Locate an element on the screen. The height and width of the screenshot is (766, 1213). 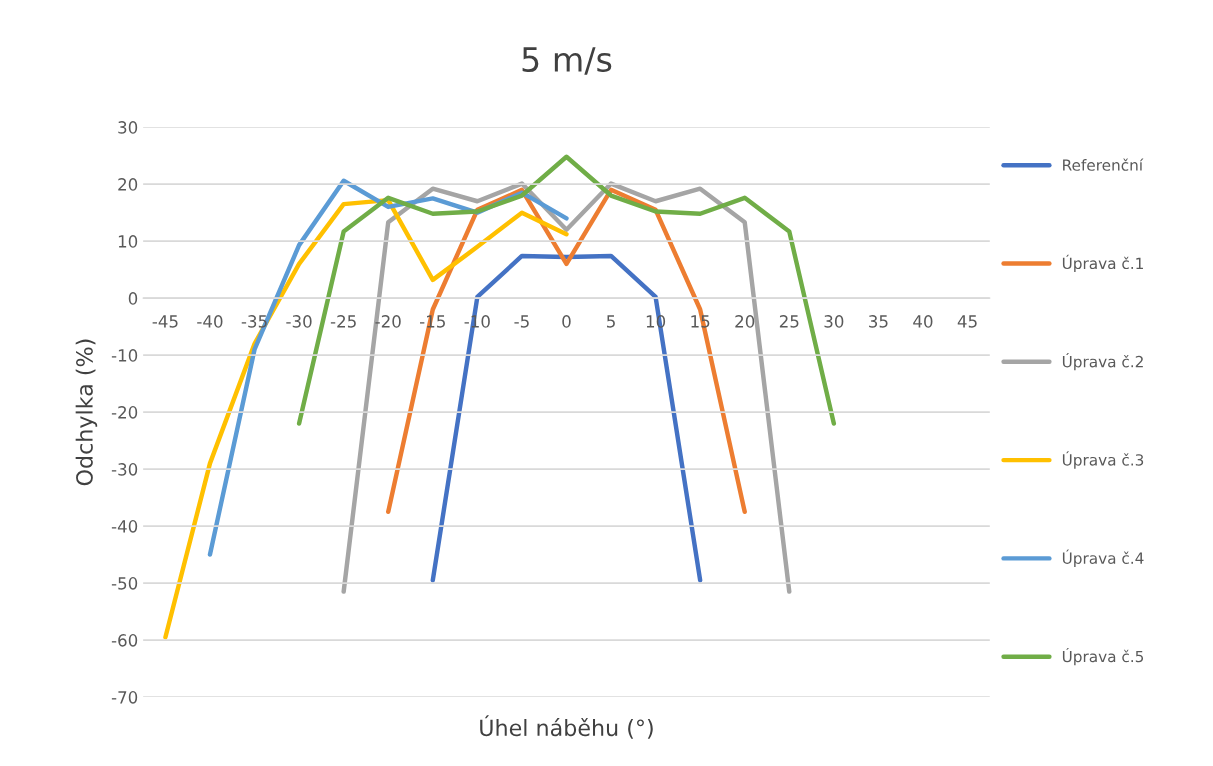
x-tick-label: 25 is located at coordinates (789, 321).